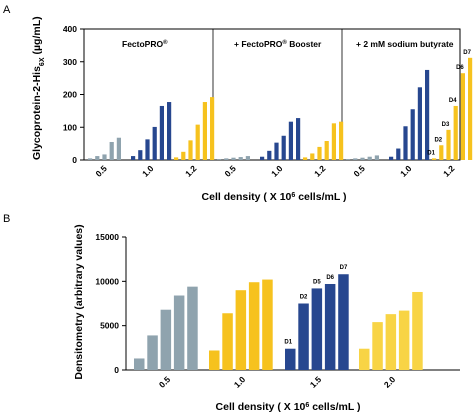 This screenshot has height=418, width=474. Describe the element at coordinates (79, 301) in the screenshot. I see `panel-b-y-axis-label: Densitometry (arbitrary values)` at that location.